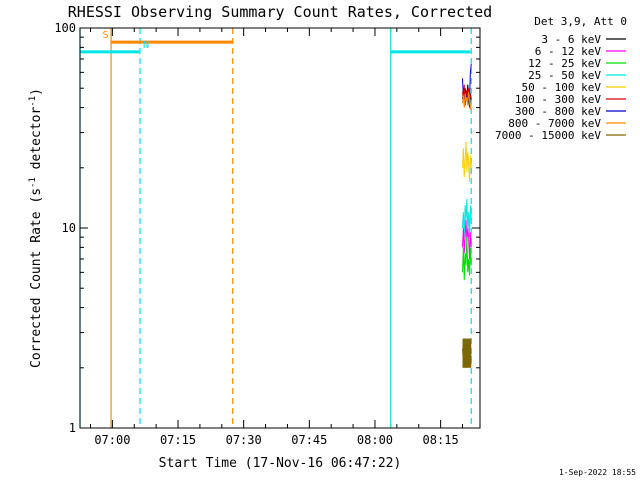 The height and width of the screenshot is (480, 640). What do you see at coordinates (375, 440) in the screenshot?
I see `x-tick-label-4: 08:00` at bounding box center [375, 440].